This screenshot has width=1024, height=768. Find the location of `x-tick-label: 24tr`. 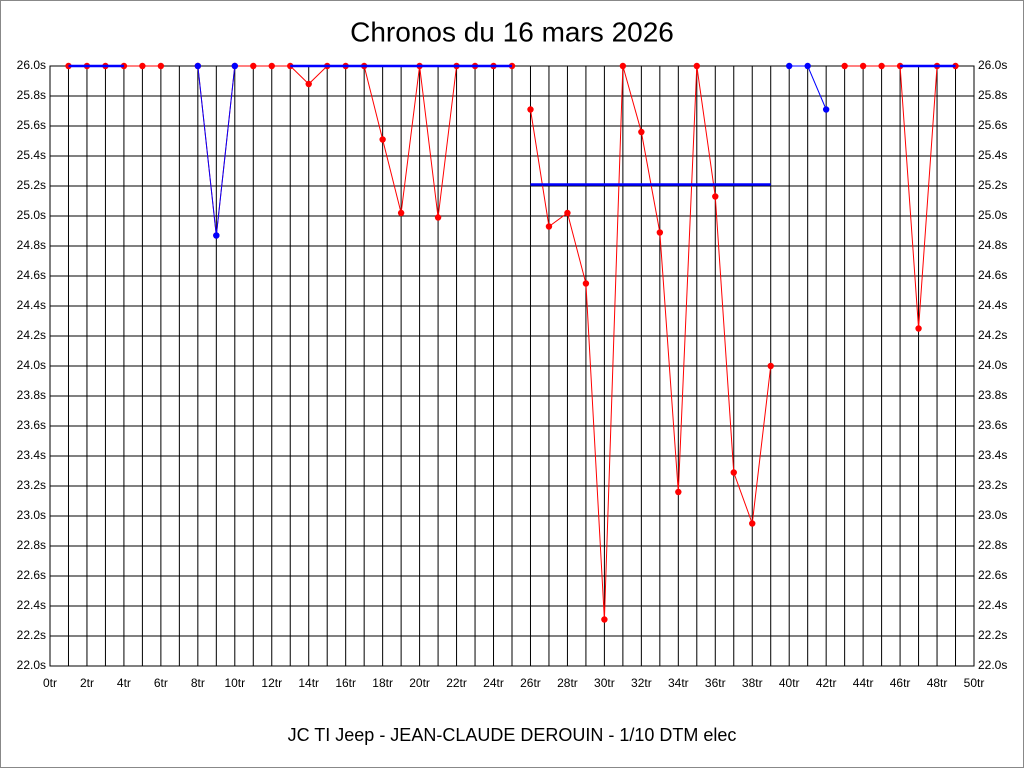

x-tick-label: 24tr is located at coordinates (493, 683).